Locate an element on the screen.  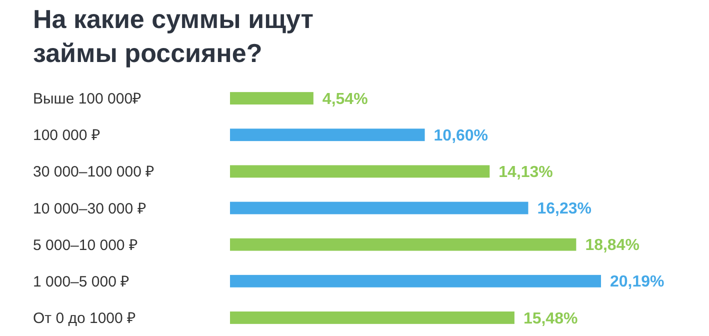
y-tick-label: 5 000–10 000 ₽ is located at coordinates (85, 245).